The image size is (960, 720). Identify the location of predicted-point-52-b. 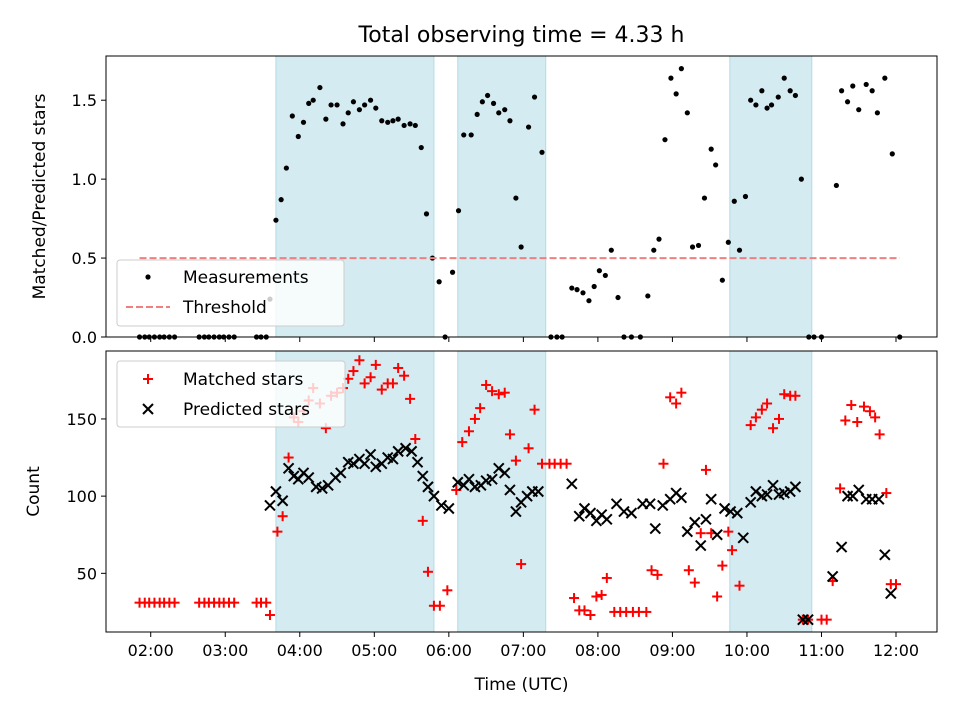
(607, 519).